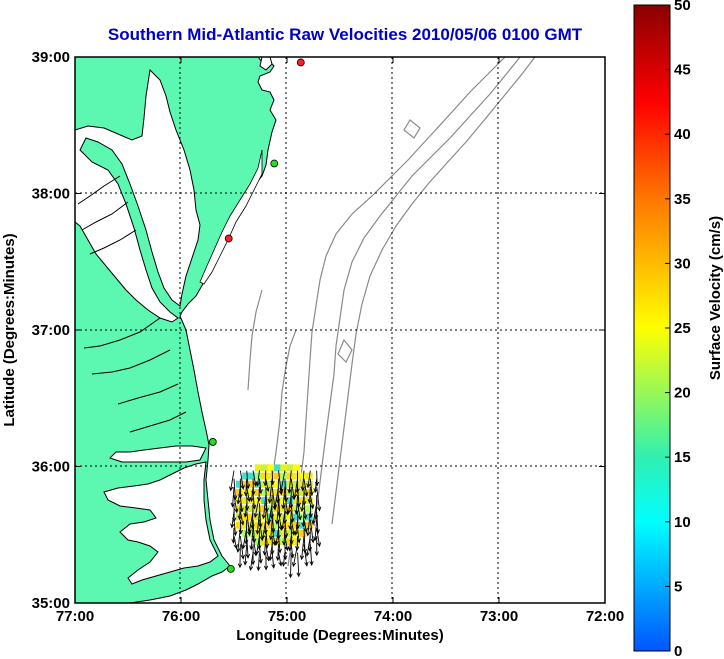 The width and height of the screenshot is (724, 659). Describe the element at coordinates (9, 329) in the screenshot. I see `y-axis-label: Latitude (Degrees:Minutes)` at that location.